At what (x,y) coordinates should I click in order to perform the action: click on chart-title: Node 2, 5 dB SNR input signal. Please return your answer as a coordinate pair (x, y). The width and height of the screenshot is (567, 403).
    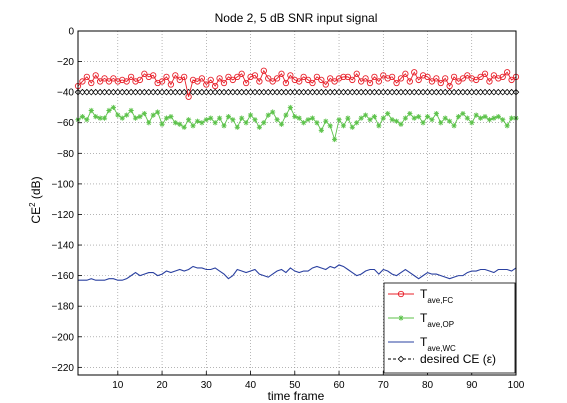
    Looking at the image, I should click on (296, 18).